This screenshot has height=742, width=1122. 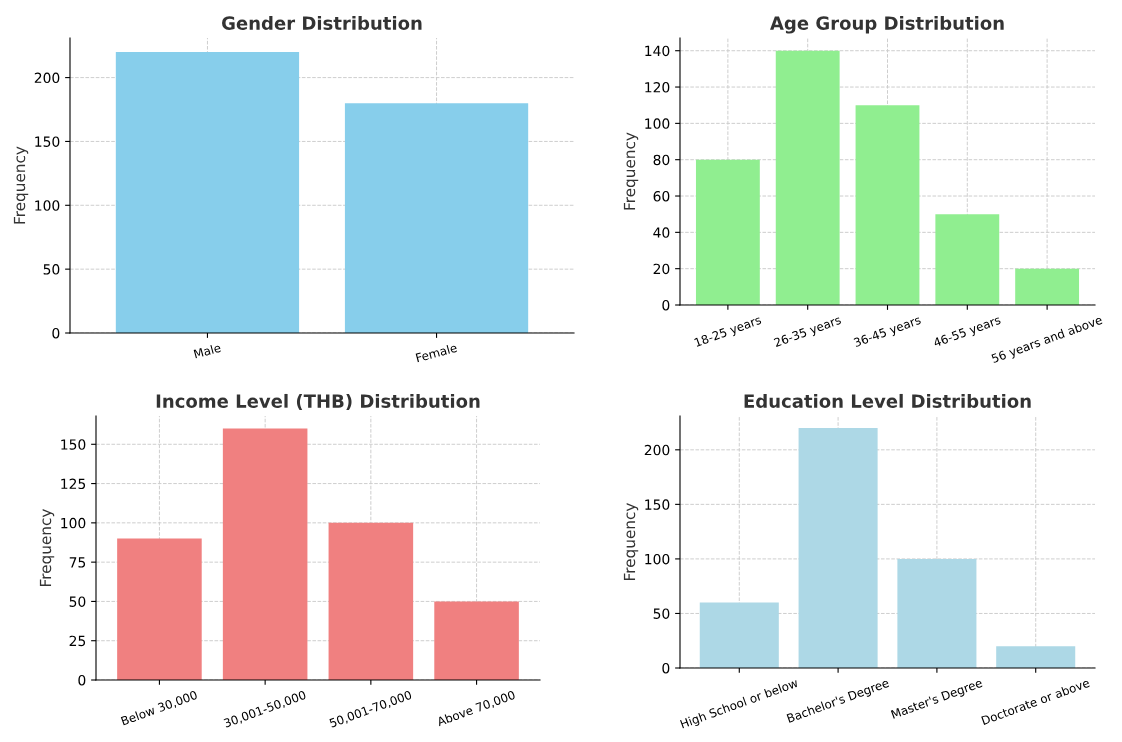 I want to click on chart-title: Education Level Distribution, so click(x=887, y=400).